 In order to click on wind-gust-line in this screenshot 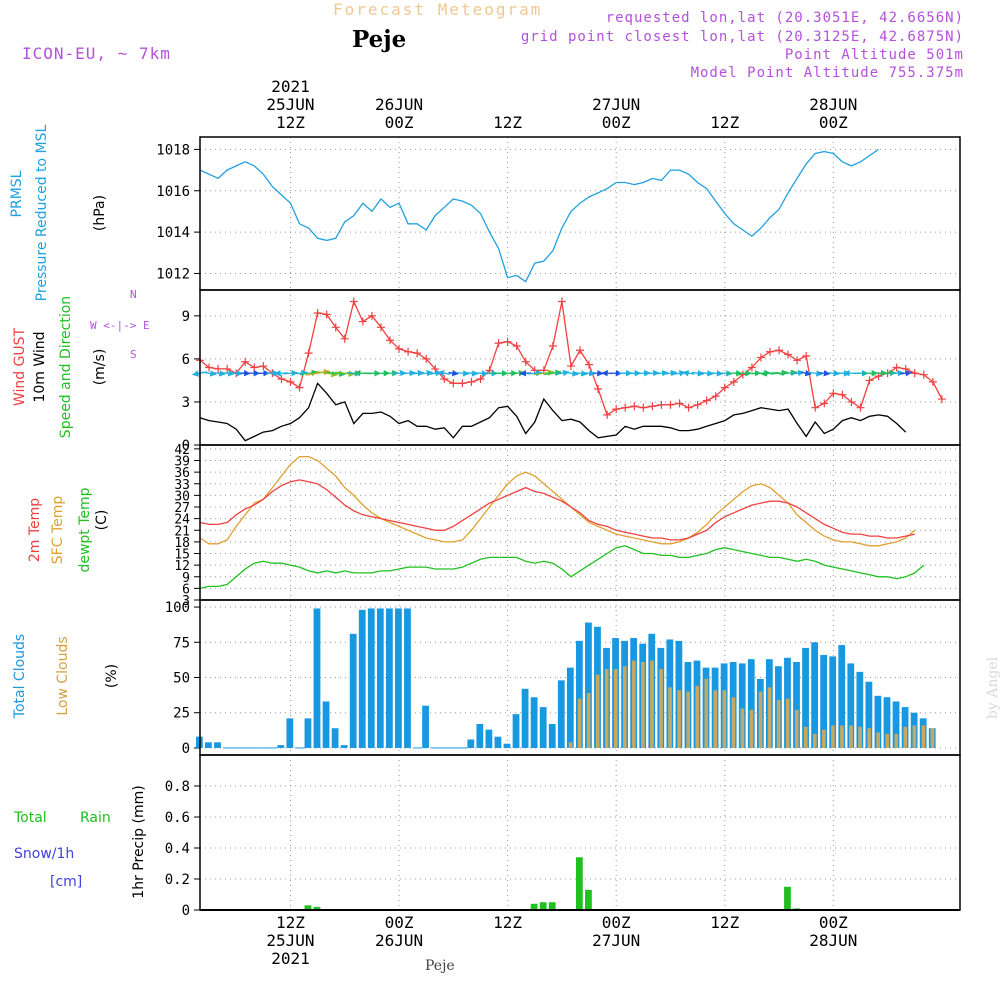, I will do `click(571, 357)`.